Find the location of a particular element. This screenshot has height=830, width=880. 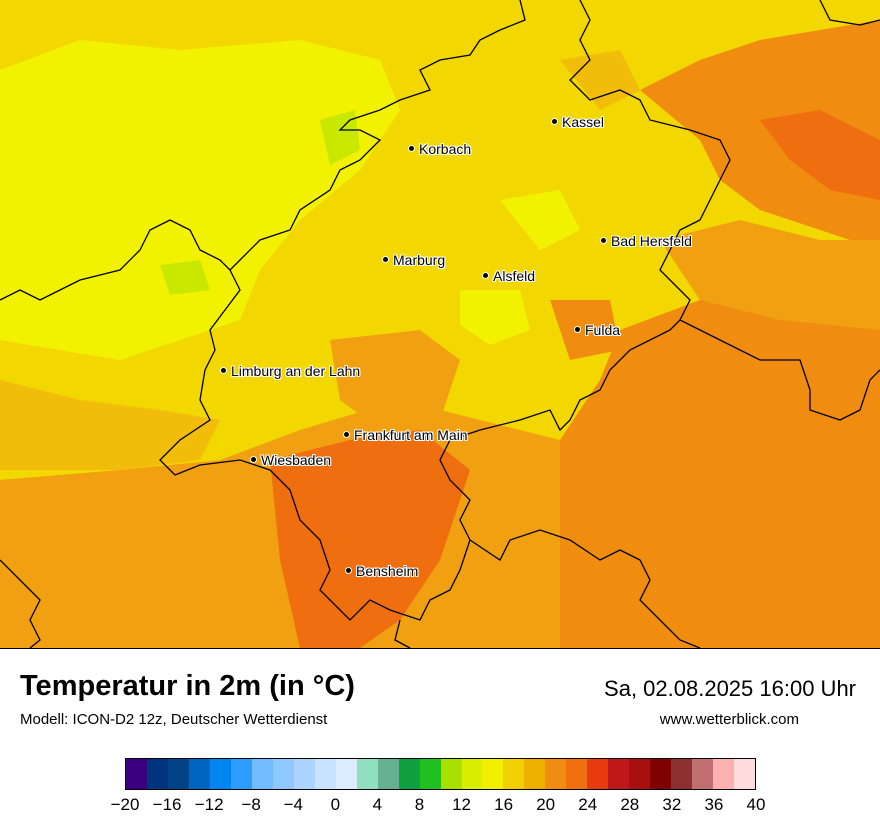

city-label: Bensheim is located at coordinates (387, 570).